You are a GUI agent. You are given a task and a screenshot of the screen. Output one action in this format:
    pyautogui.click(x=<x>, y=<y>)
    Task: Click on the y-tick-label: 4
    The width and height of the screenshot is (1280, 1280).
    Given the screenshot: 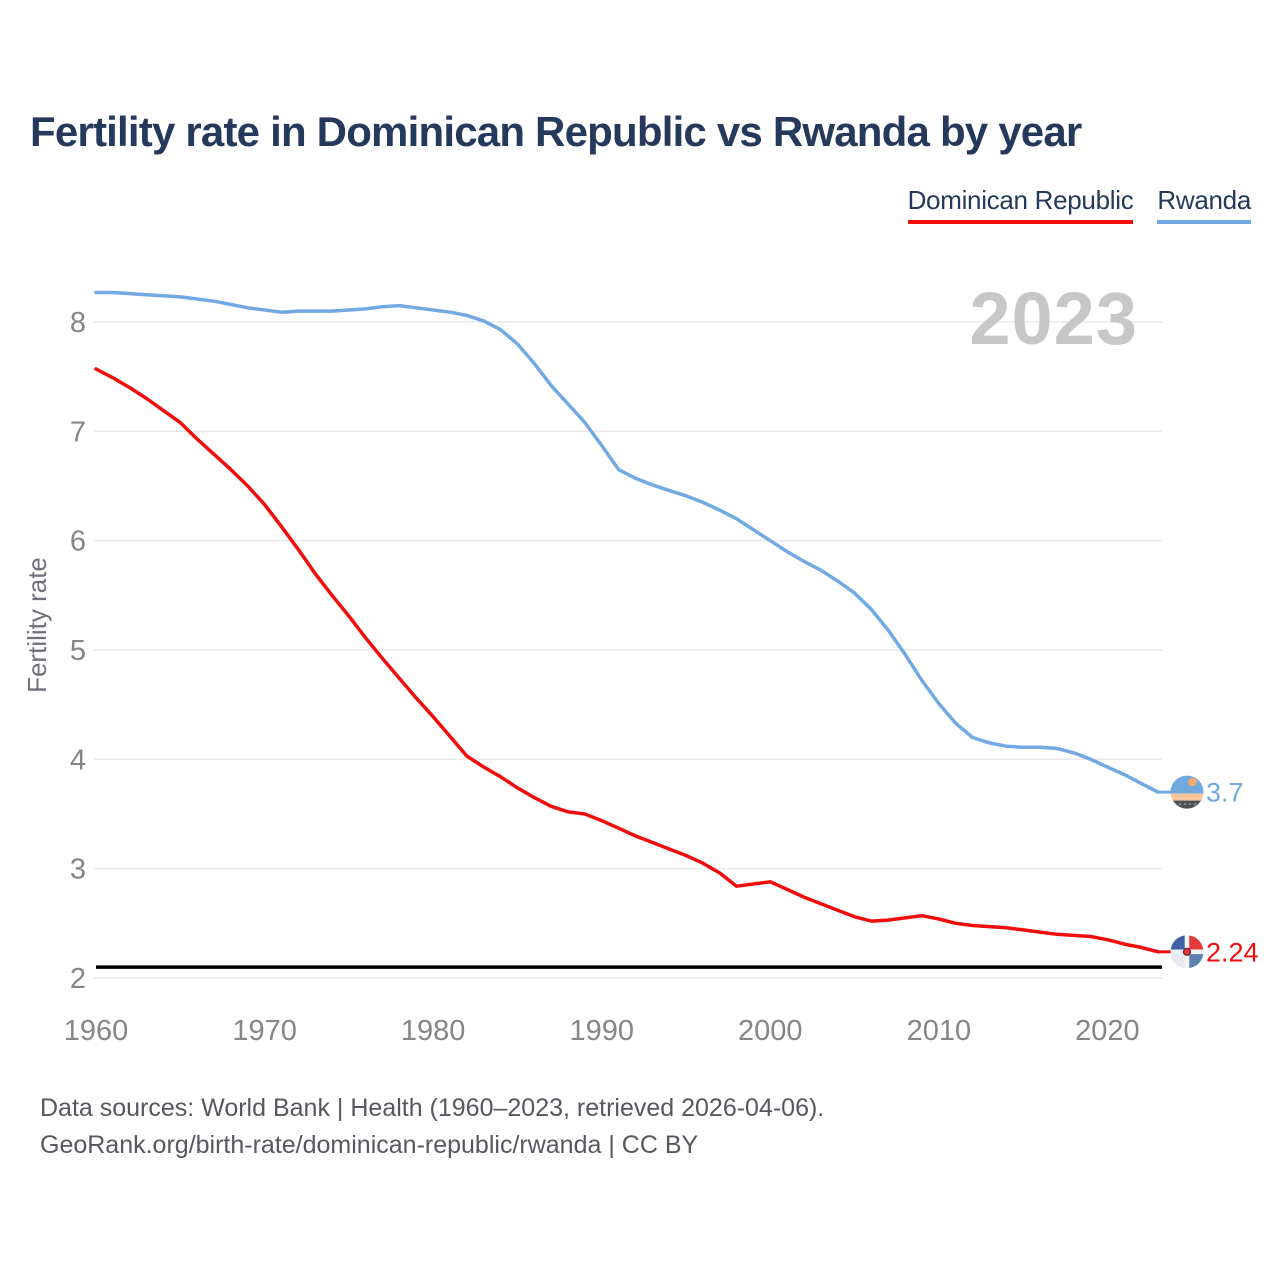 What is the action you would take?
    pyautogui.click(x=78, y=760)
    